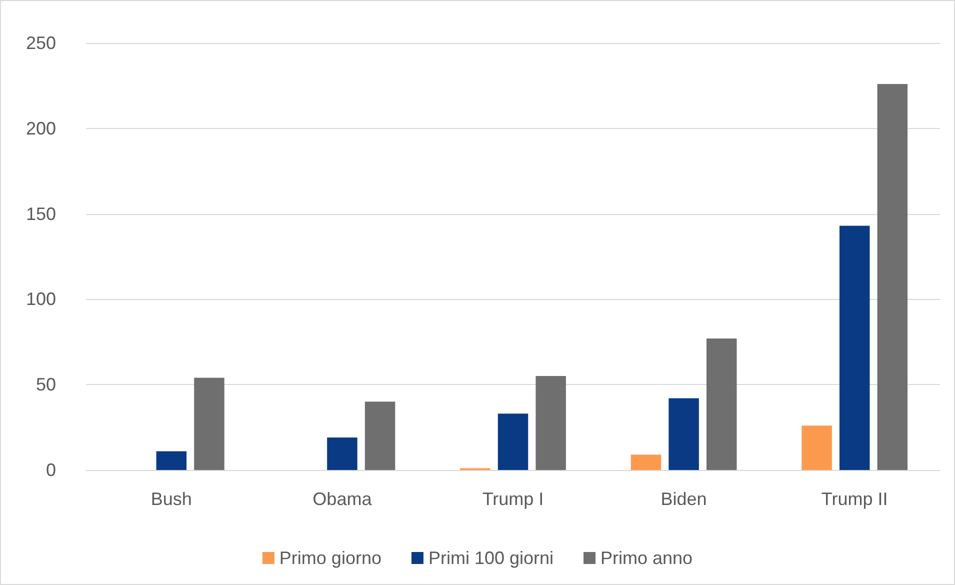  What do you see at coordinates (854, 499) in the screenshot?
I see `x-tick-label: Trump II` at bounding box center [854, 499].